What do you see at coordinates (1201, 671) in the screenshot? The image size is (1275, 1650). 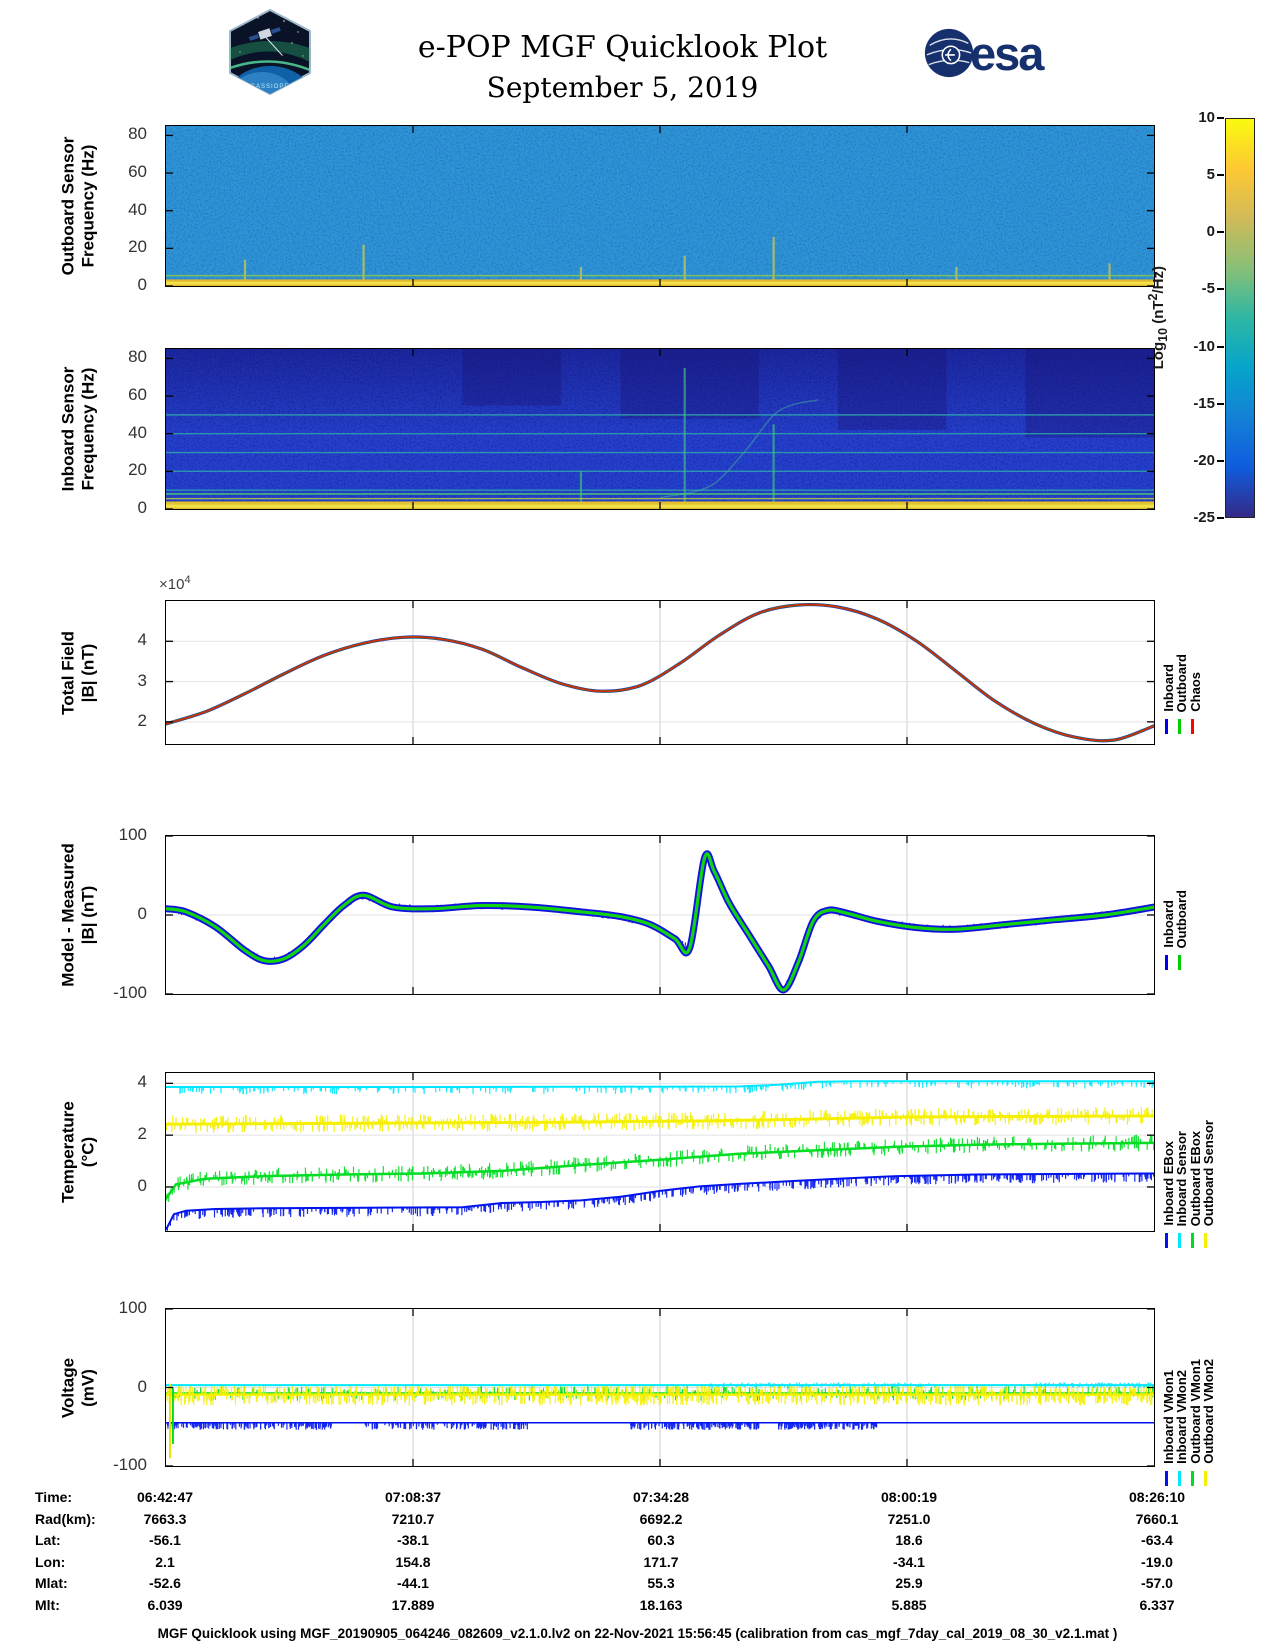 I see `legend-total-field: Inboard Outboard Chaos` at bounding box center [1201, 671].